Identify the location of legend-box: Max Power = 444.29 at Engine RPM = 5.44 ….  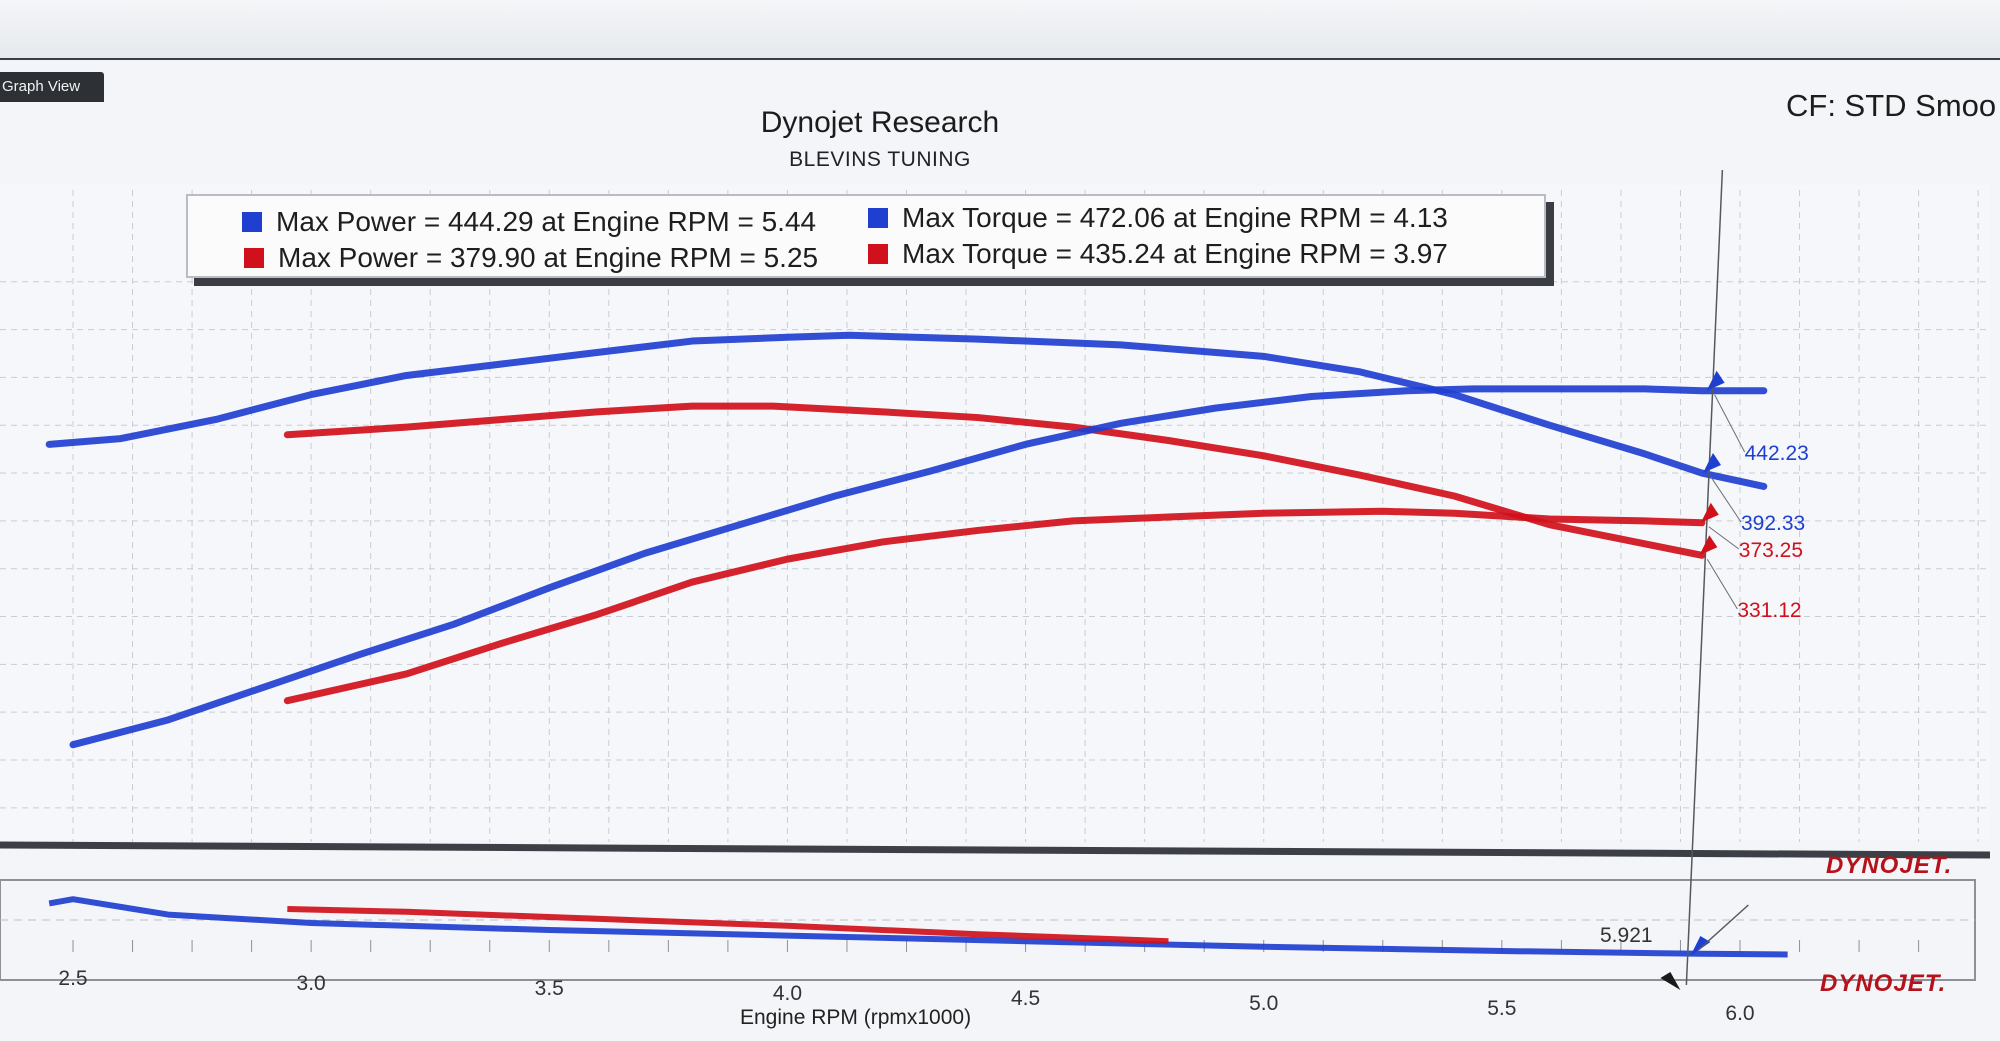
(866, 236).